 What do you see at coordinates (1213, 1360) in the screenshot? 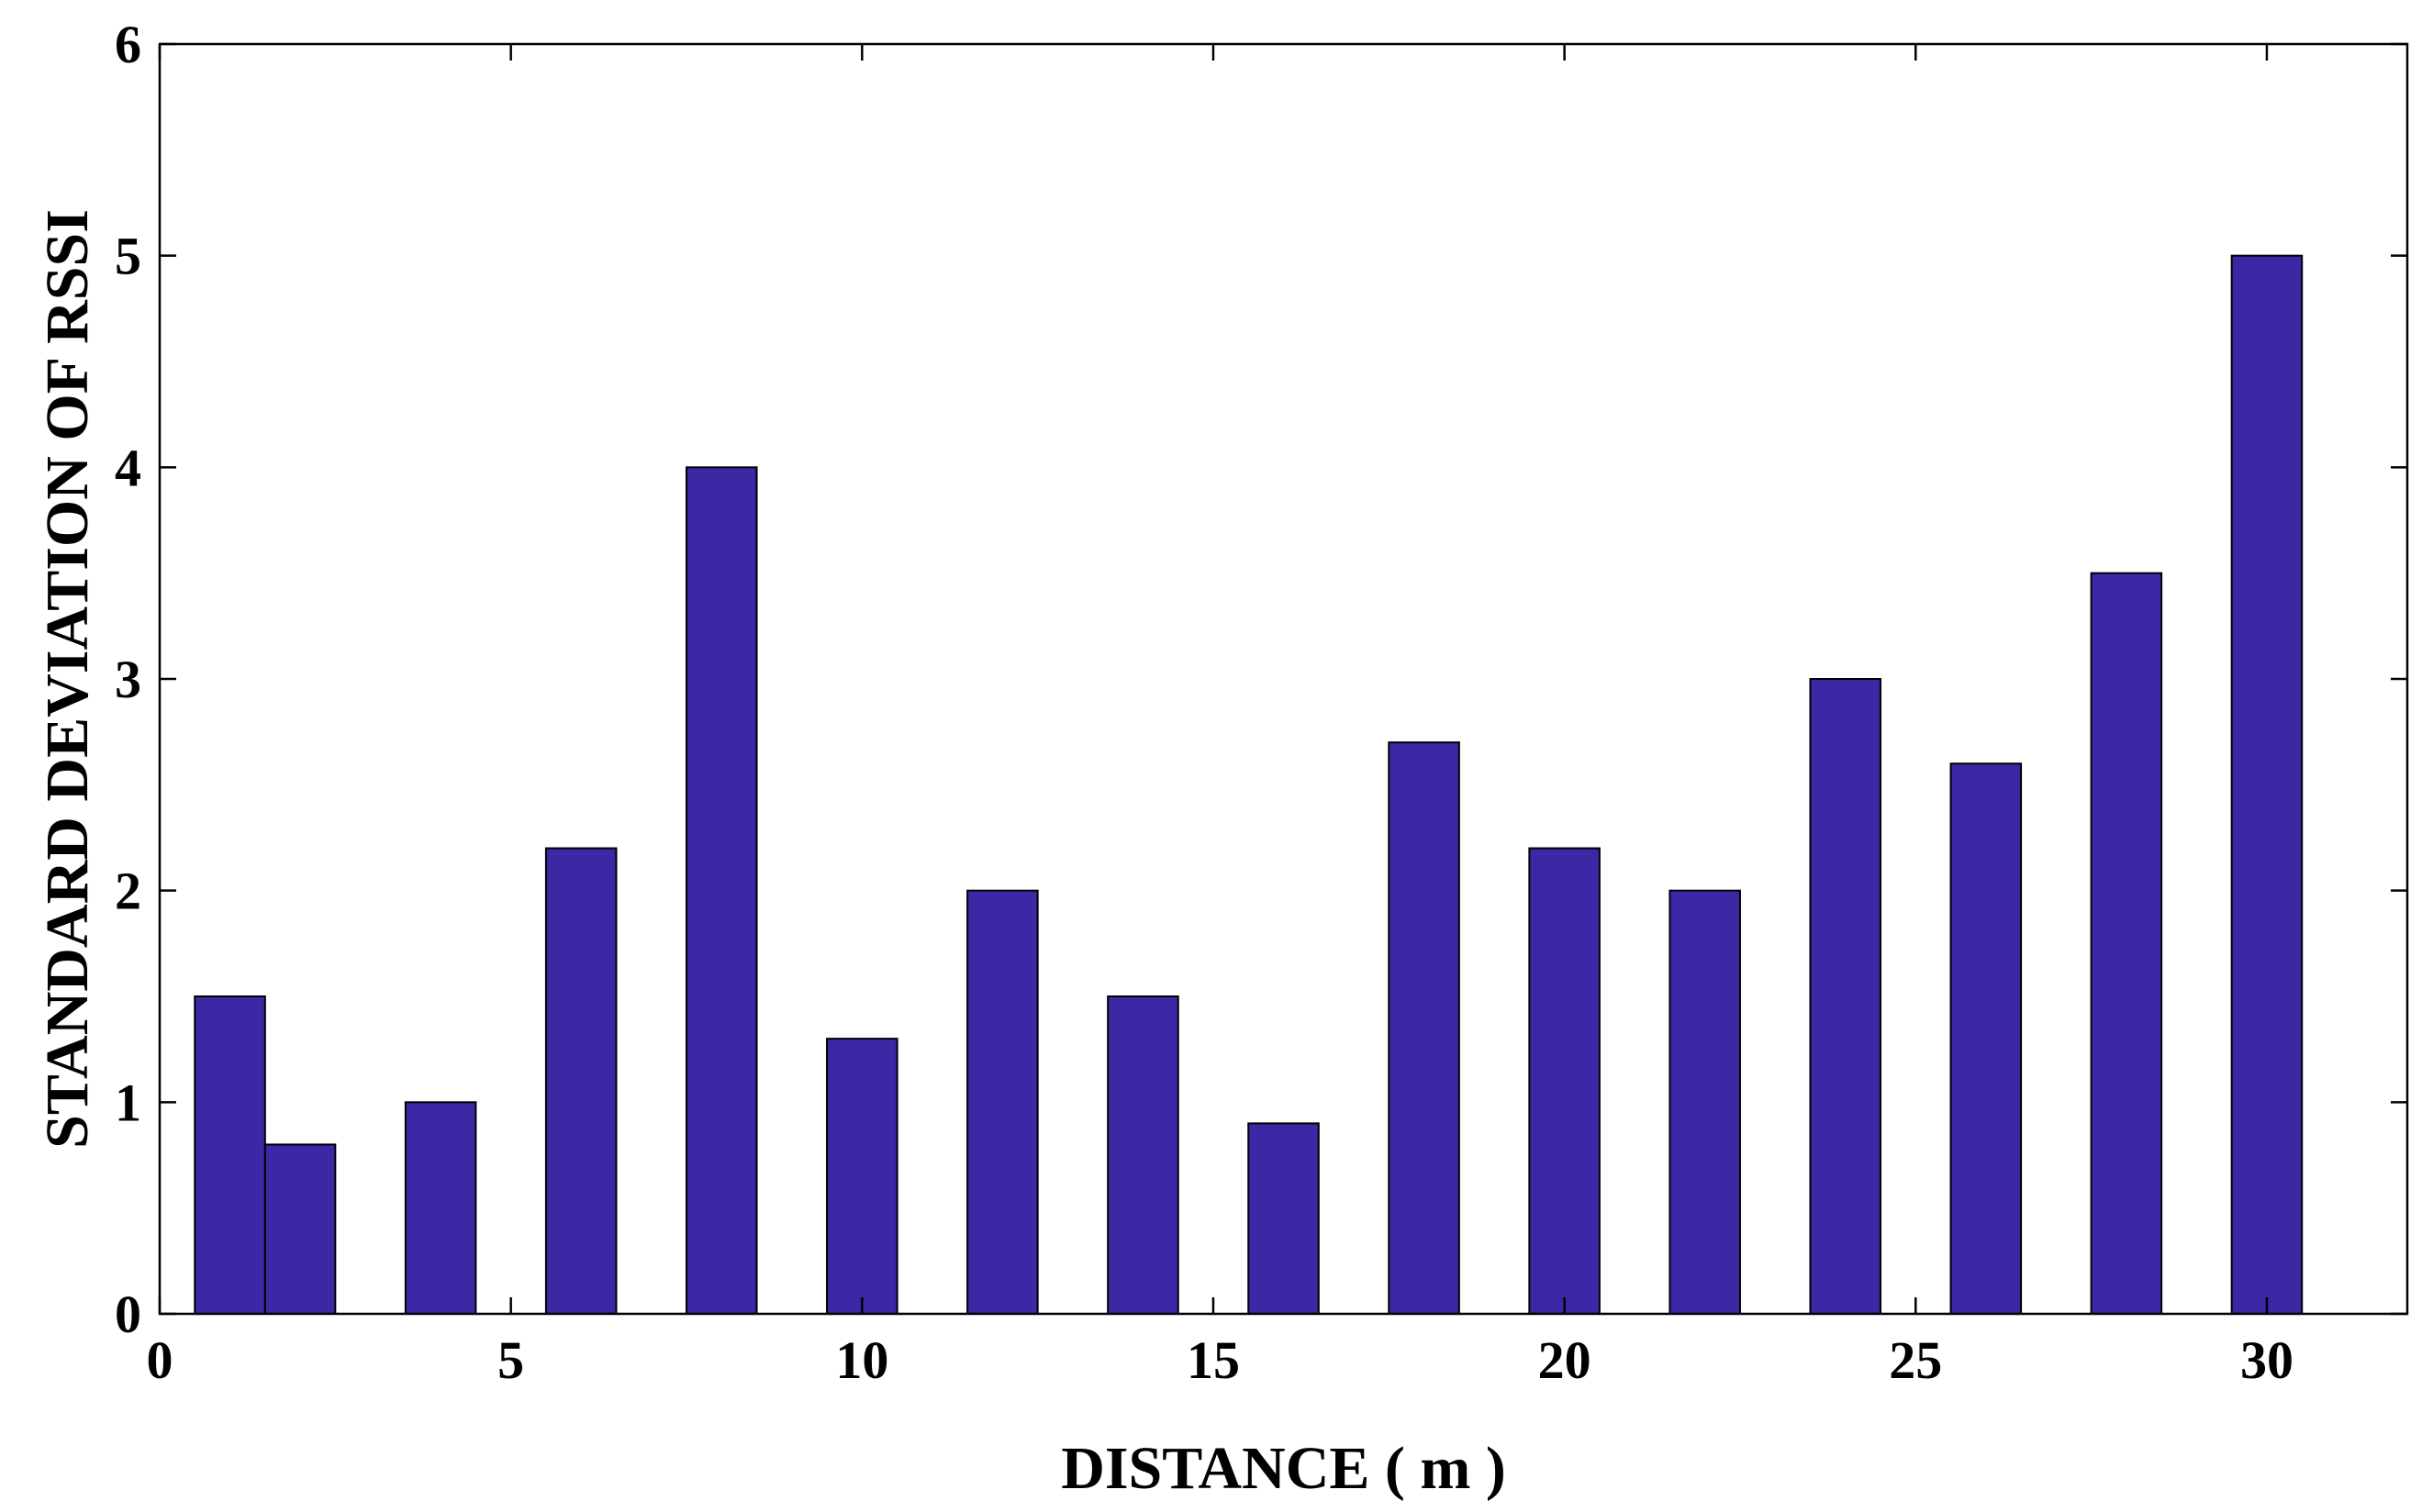
I see `x-tick-label-15: 15` at bounding box center [1213, 1360].